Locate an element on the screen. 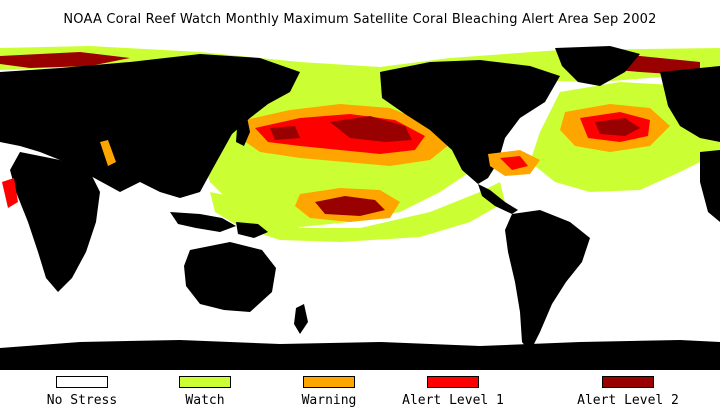  legend-label-alert-level-1: Alert Level 1 is located at coordinates (453, 400).